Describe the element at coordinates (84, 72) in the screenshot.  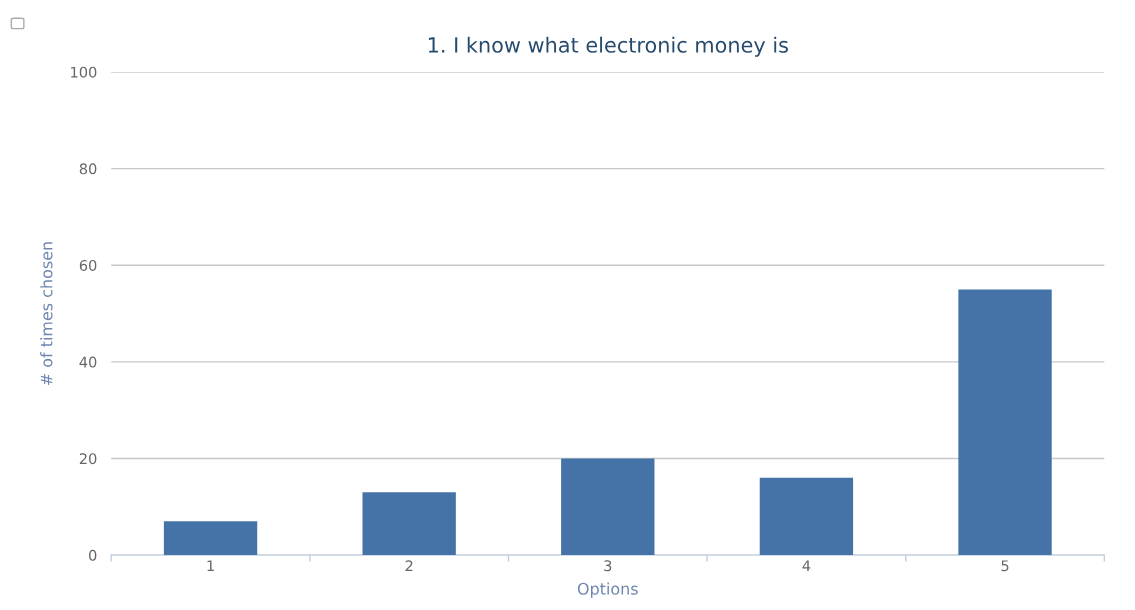
I see `y-tick-label: 100` at that location.